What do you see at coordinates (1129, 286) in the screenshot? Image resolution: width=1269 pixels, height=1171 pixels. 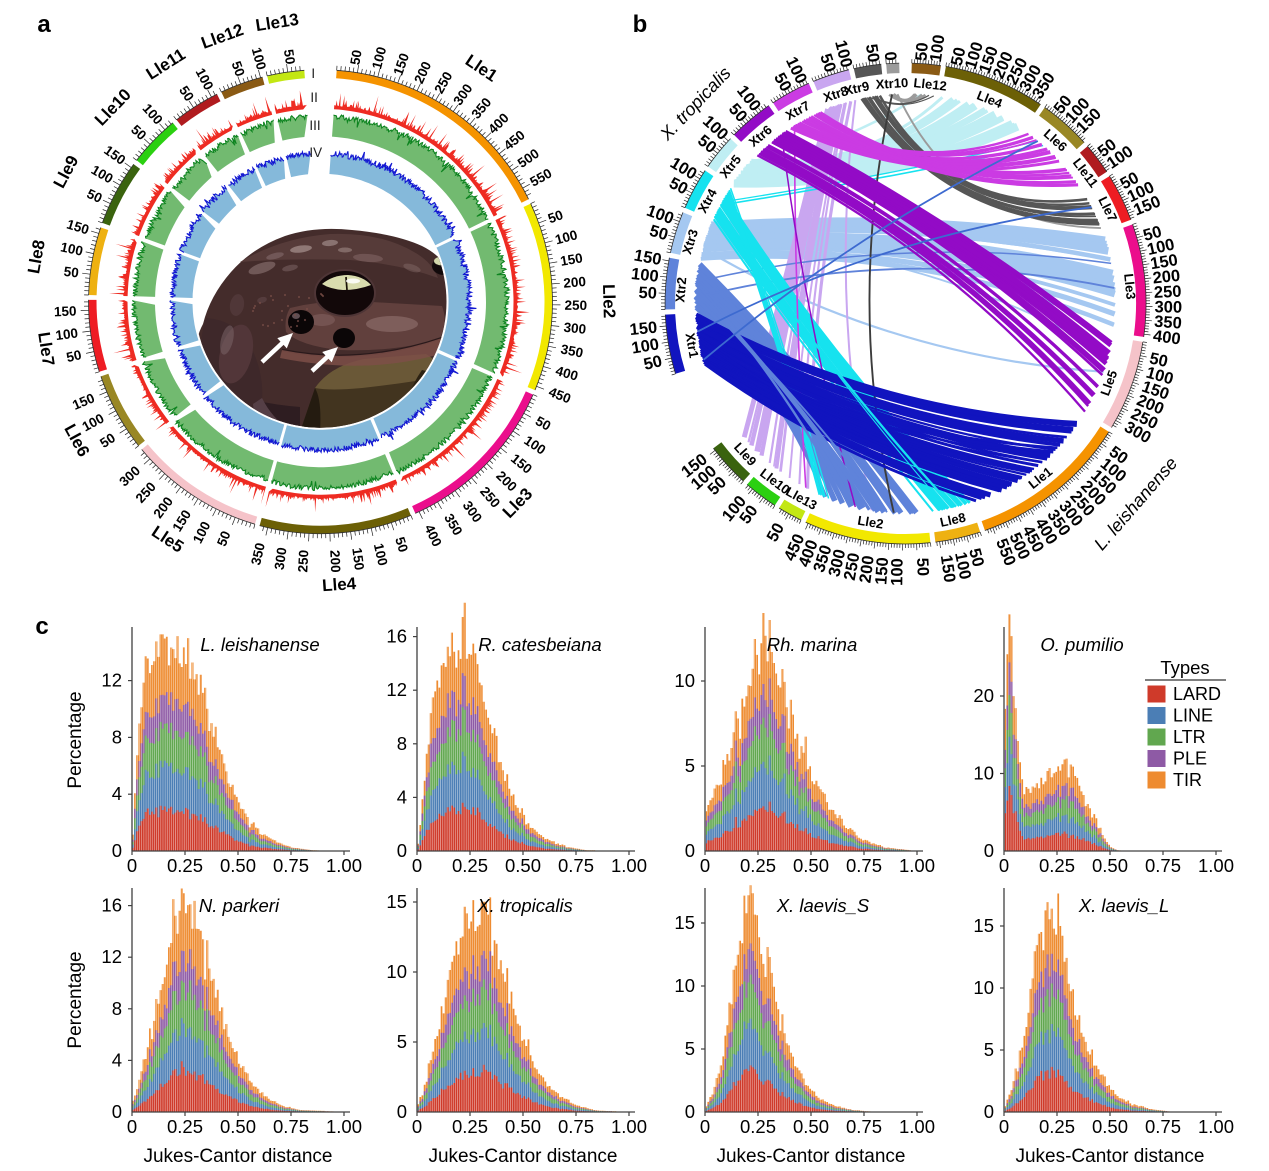 I see `svg-text: Lle3` at bounding box center [1129, 286].